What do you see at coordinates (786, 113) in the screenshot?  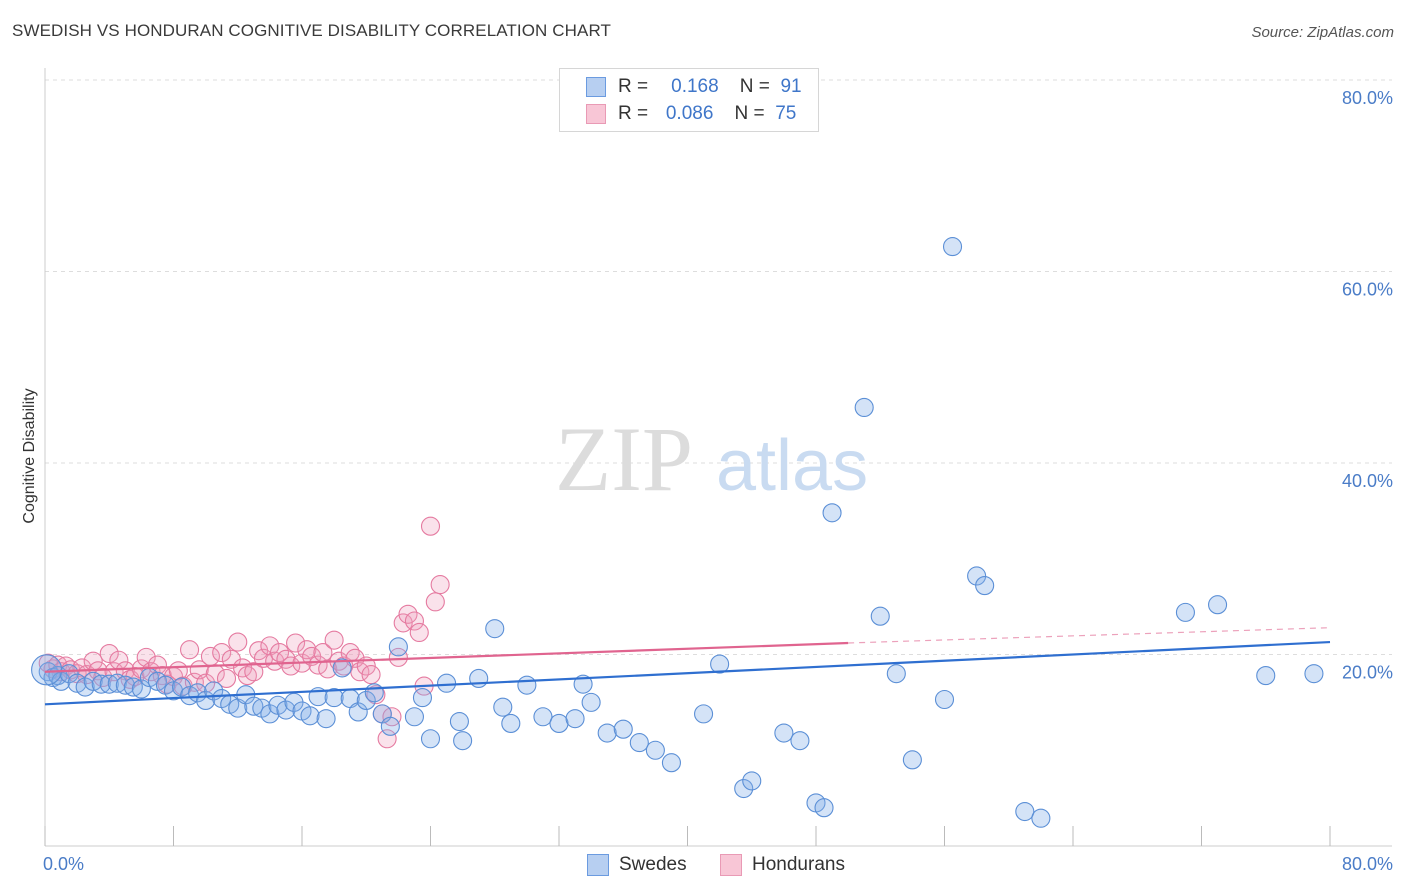 I see `legend-n-value: 75` at bounding box center [786, 113].